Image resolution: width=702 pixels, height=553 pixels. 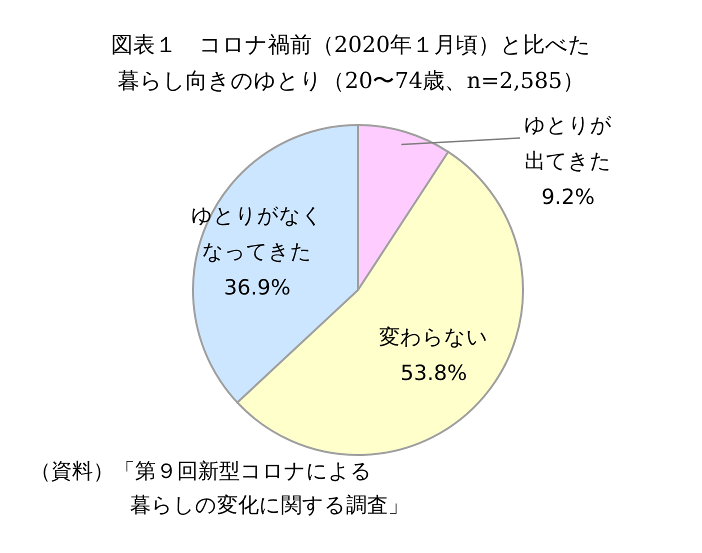 I want to click on chart-subtitle: 暮らし向きのゆとり（20〜74歳、n=2,585）, so click(x=351, y=81).